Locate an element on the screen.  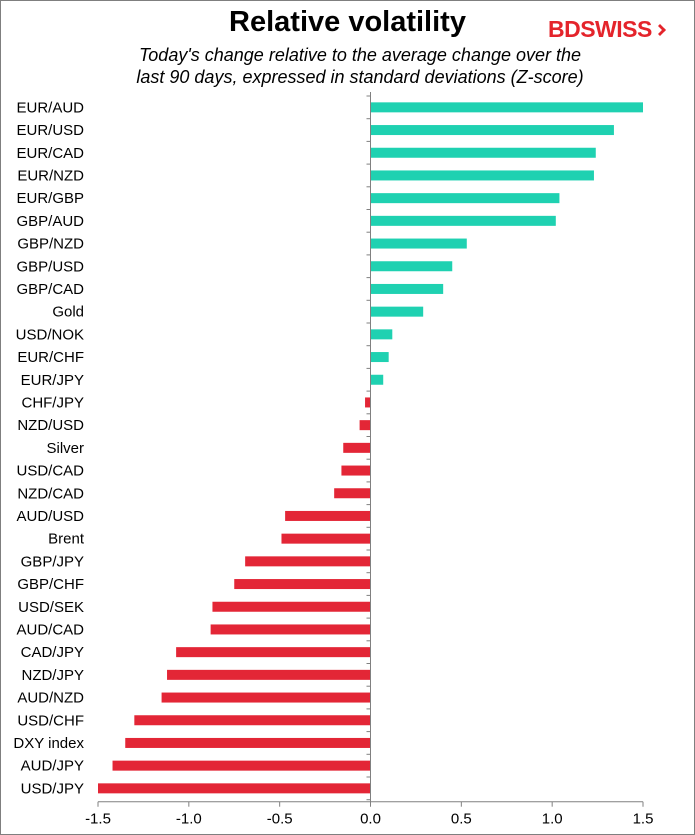
bar-gbp-nzd is located at coordinates (418, 243).